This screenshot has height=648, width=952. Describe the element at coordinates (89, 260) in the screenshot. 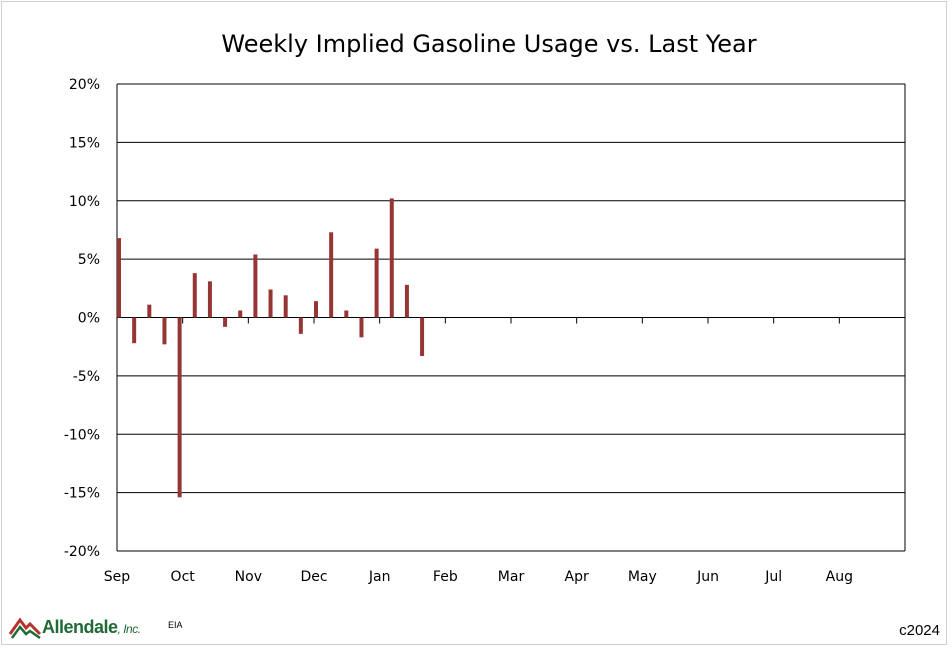

I see `y-tick-label: 5%` at that location.